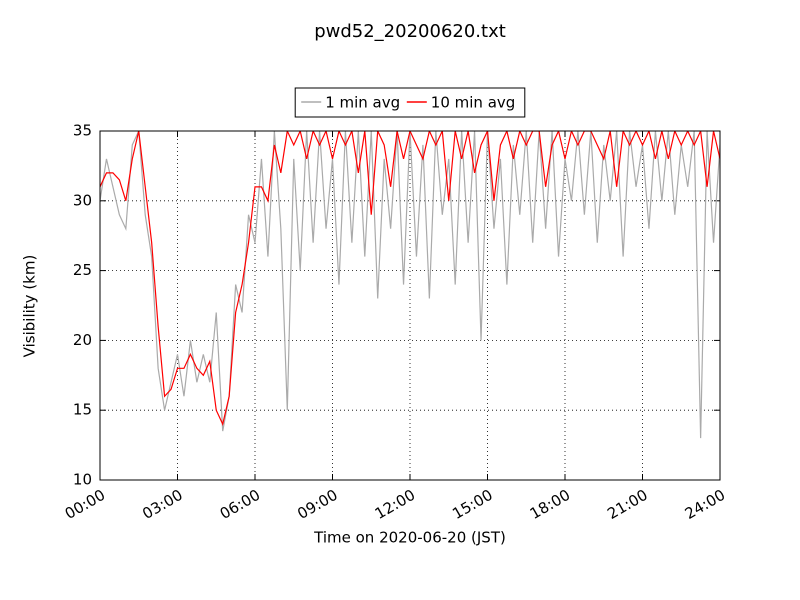 This screenshot has width=800, height=600. Describe the element at coordinates (82, 131) in the screenshot. I see `y-tick-label: 35` at that location.